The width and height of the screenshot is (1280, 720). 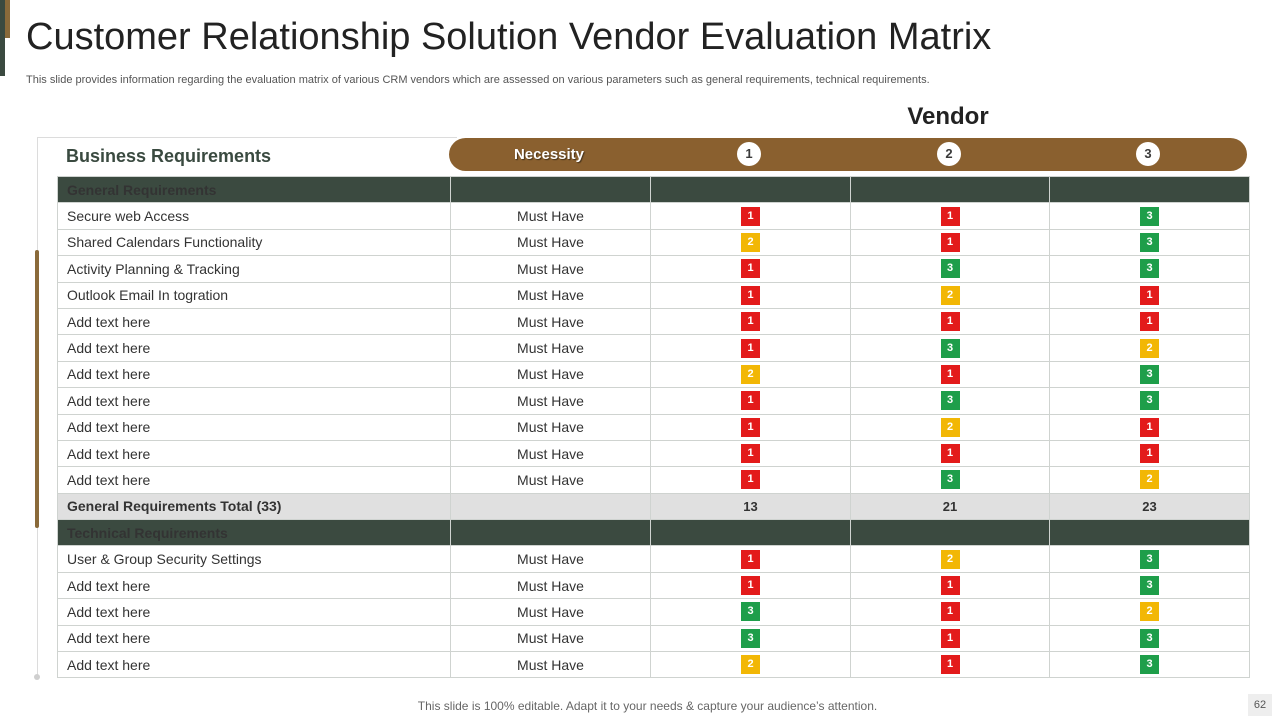 What do you see at coordinates (169, 156) in the screenshot?
I see `section-heading: Business Requirements` at bounding box center [169, 156].